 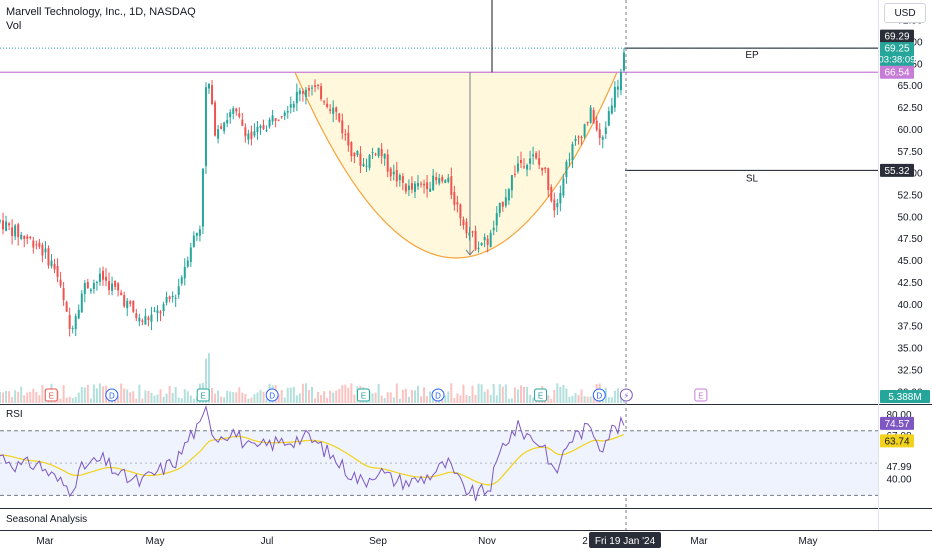 What do you see at coordinates (909, 349) in the screenshot?
I see `price-tick: 35.00` at bounding box center [909, 349].